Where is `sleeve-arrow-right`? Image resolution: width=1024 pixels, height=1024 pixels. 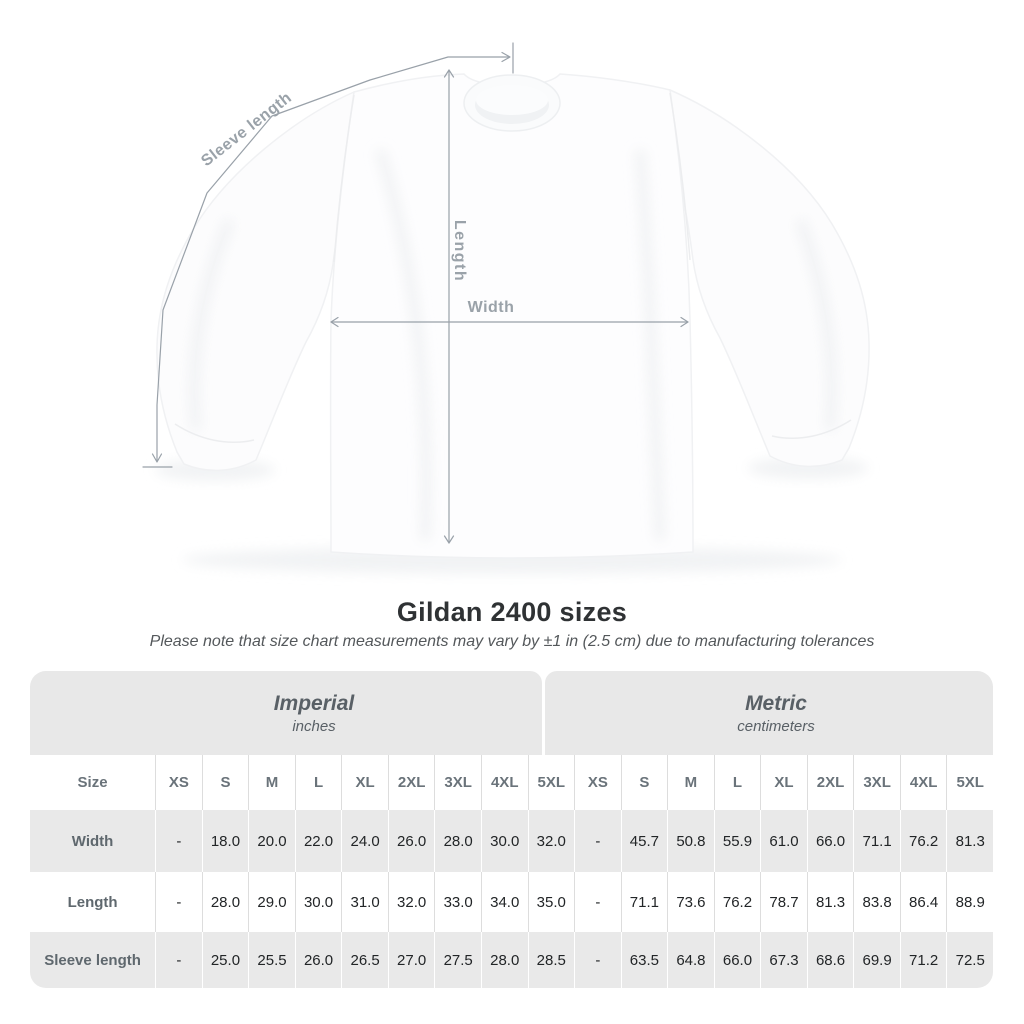
sleeve-arrow-right is located at coordinates (506, 57).